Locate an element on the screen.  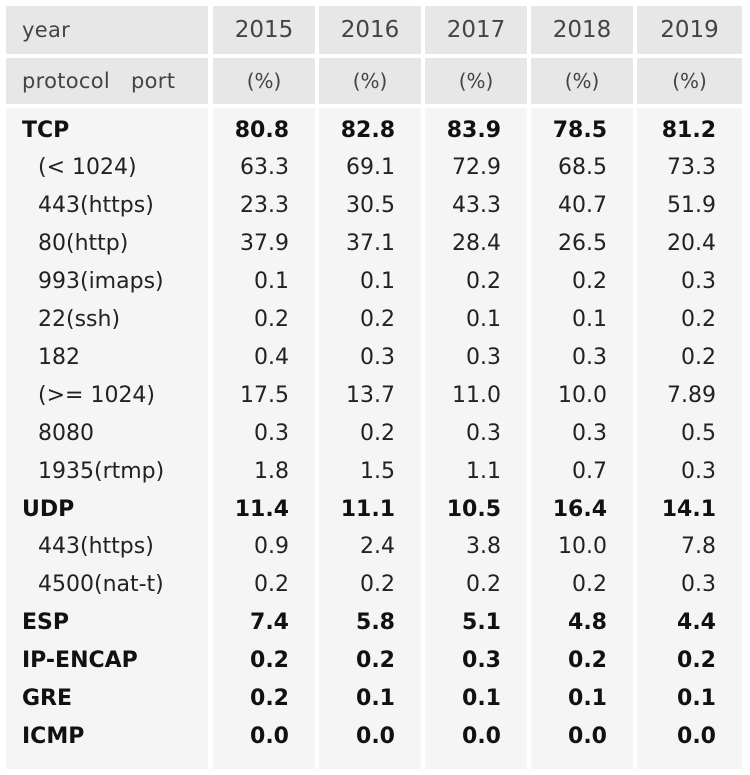
value-cell-2018: 26.5 is located at coordinates (582, 244).